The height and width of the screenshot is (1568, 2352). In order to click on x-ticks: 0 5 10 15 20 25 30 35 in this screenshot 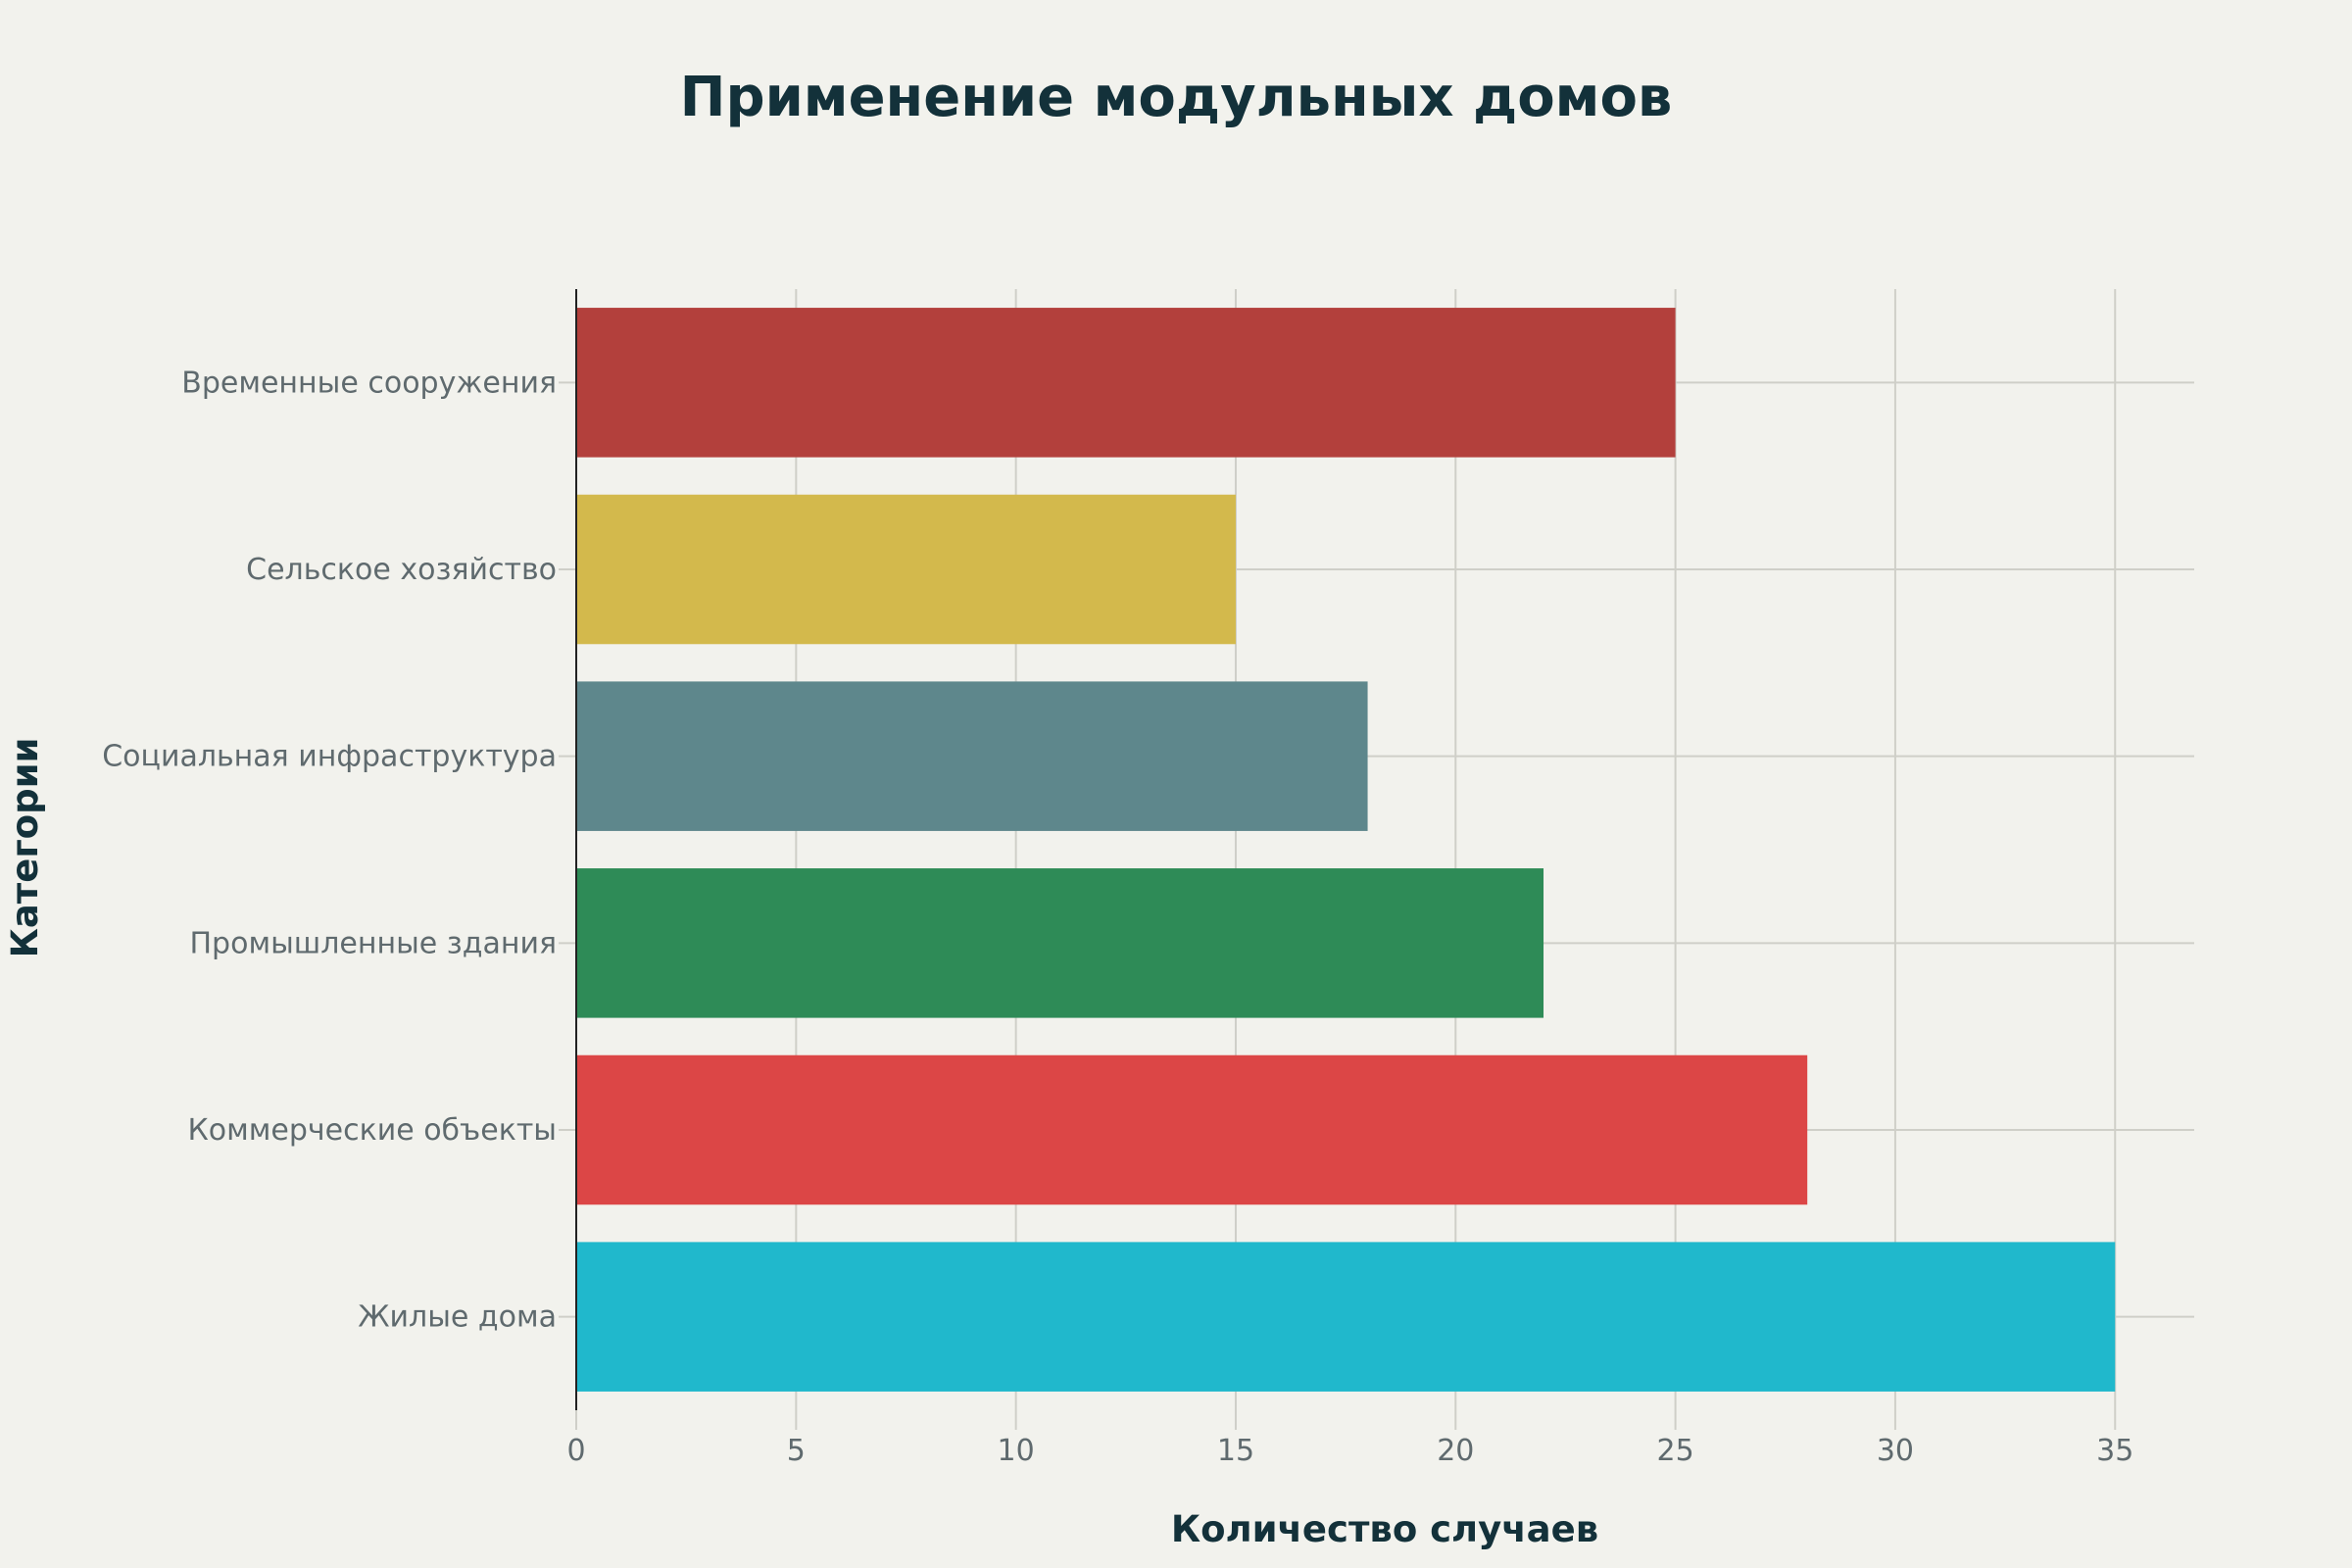, I will do `click(1349, 1451)`.